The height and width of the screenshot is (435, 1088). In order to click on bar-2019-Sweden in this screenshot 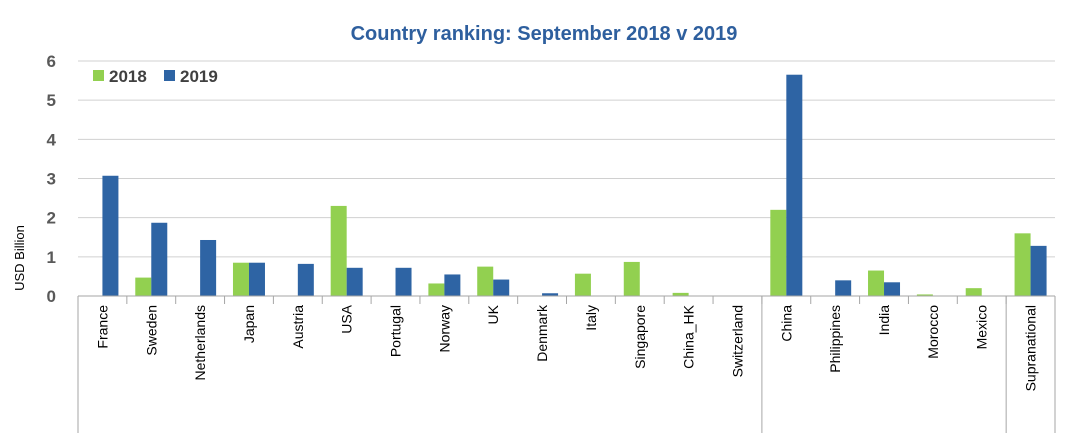, I will do `click(159, 259)`.